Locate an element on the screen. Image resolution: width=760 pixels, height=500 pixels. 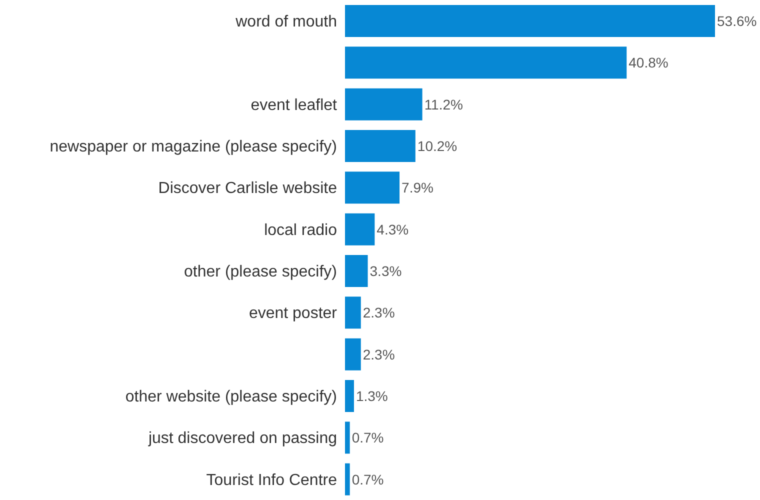
y-tick-label: local radio is located at coordinates (301, 230).